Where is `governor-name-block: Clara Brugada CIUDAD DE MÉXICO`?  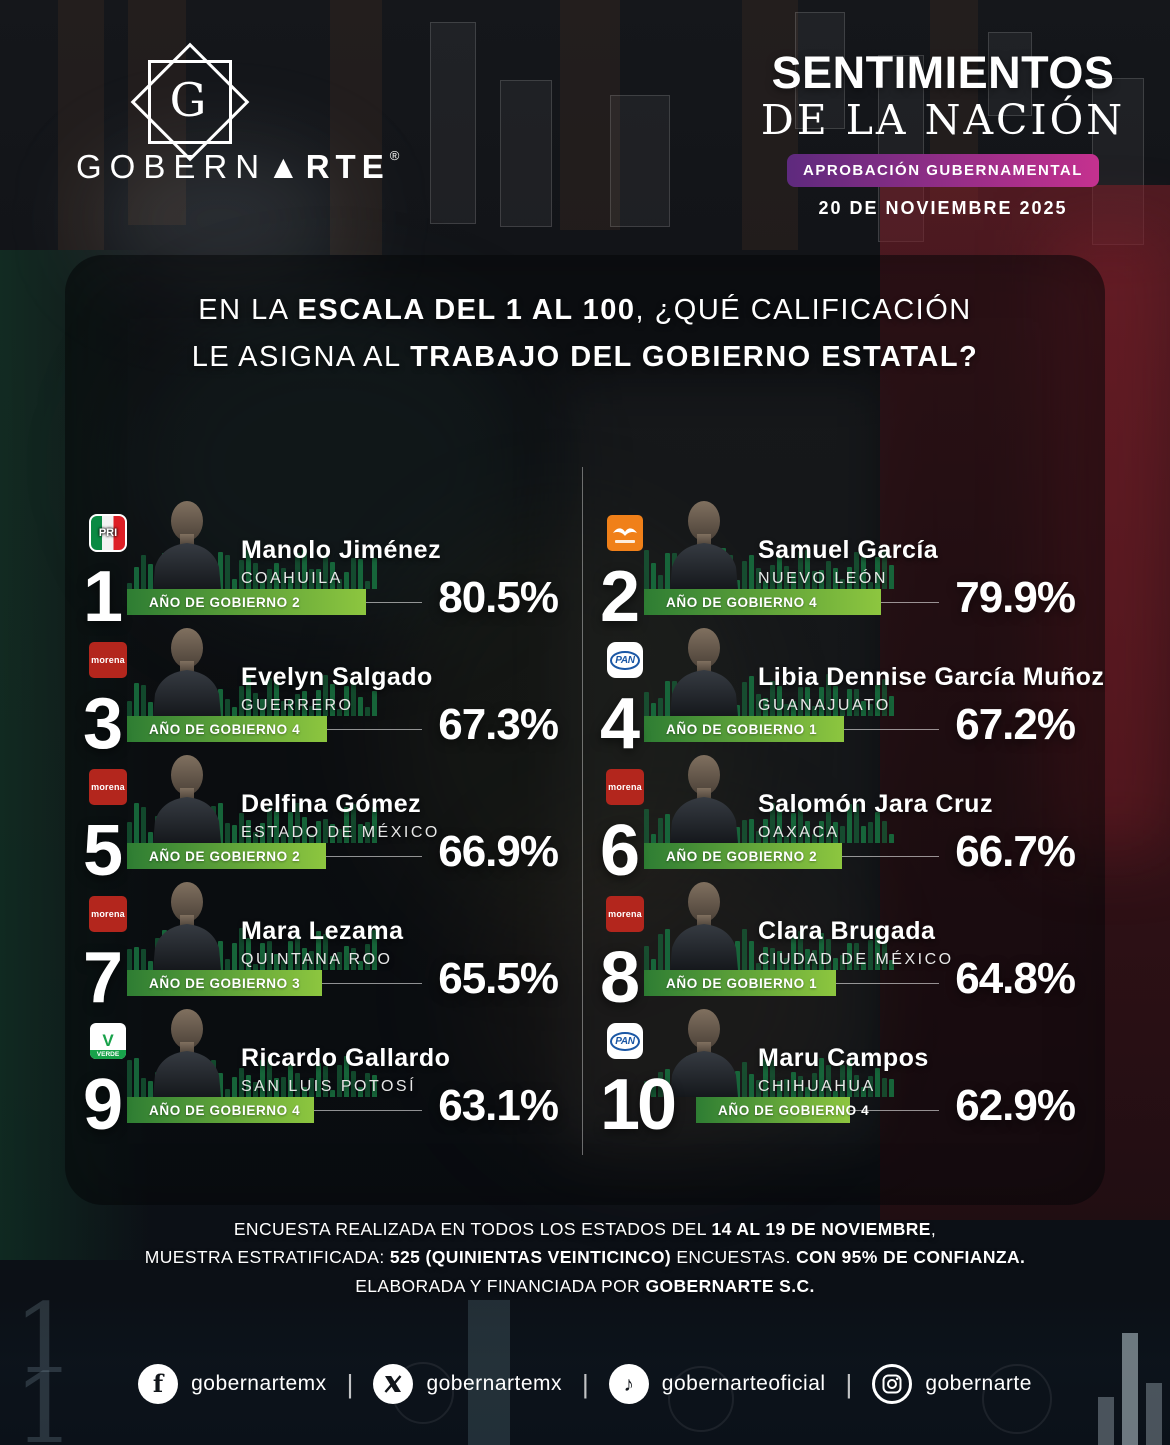 governor-name-block: Clara Brugada CIUDAD DE MÉXICO is located at coordinates (856, 943).